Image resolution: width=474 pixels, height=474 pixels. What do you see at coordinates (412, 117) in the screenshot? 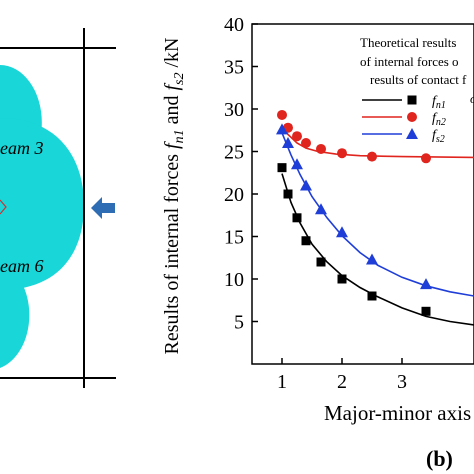
I see `legend-marker-f_n2` at bounding box center [412, 117].